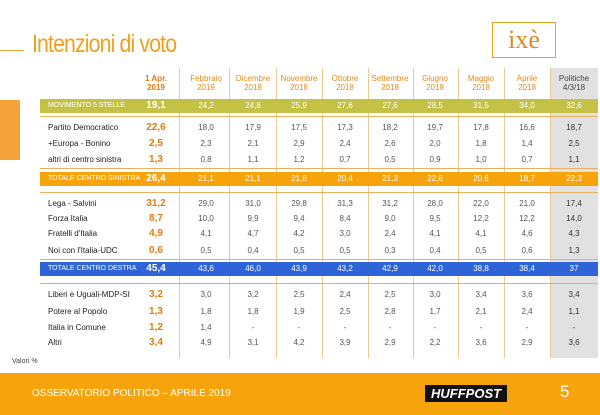 The width and height of the screenshot is (600, 415). What do you see at coordinates (435, 203) in the screenshot?
I see `cell-value: 28,0` at bounding box center [435, 203].